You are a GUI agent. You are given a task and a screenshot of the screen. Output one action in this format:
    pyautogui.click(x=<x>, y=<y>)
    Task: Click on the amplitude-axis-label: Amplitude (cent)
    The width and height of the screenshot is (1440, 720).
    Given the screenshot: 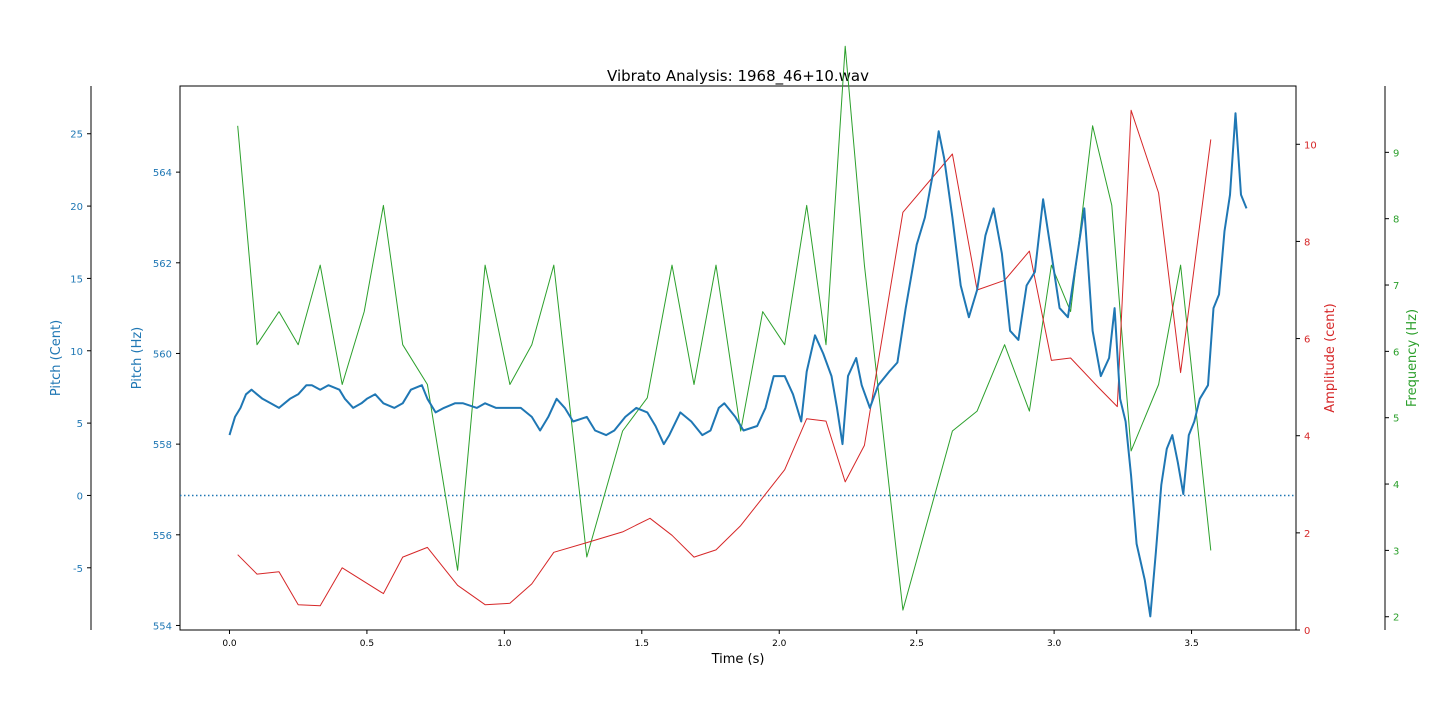 What is the action you would take?
    pyautogui.click(x=1330, y=357)
    